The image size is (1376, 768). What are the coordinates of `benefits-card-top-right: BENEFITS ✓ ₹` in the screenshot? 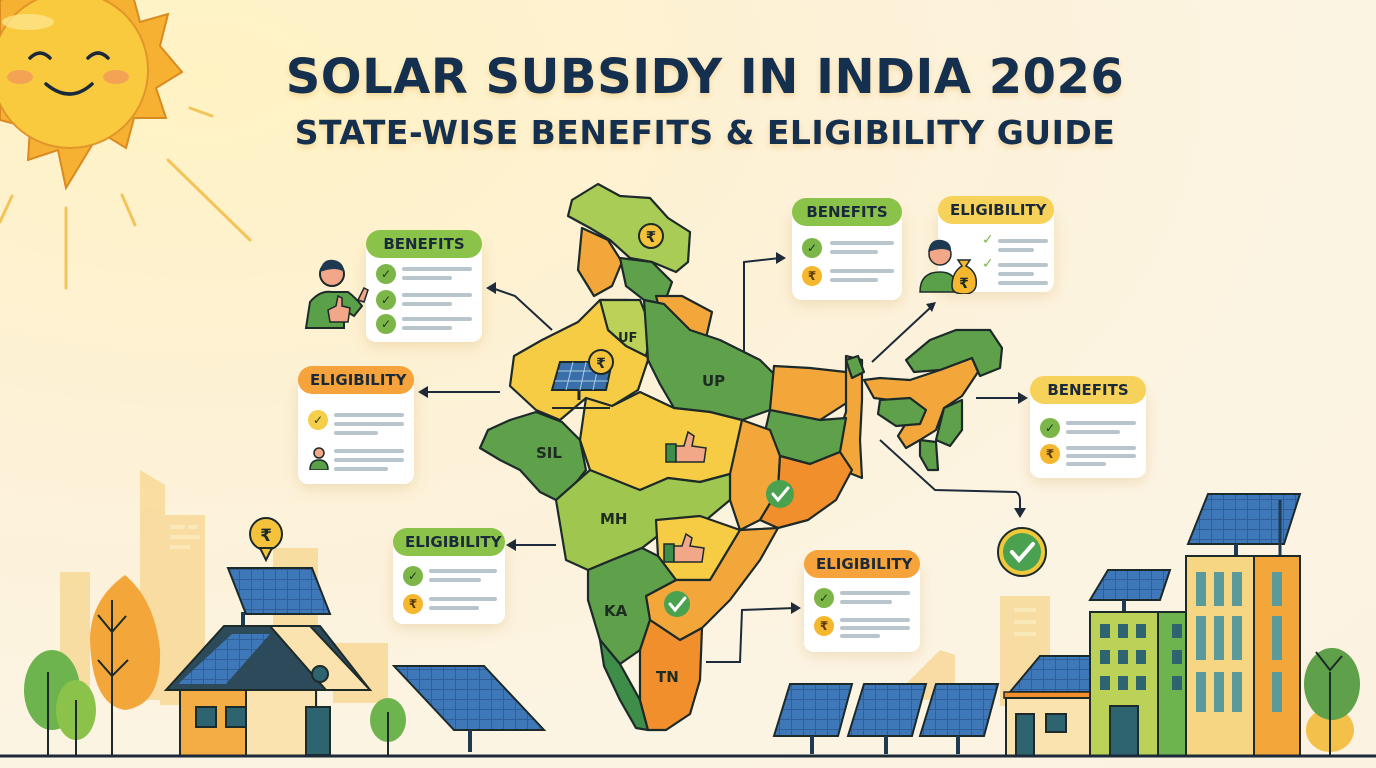 It's located at (847, 249).